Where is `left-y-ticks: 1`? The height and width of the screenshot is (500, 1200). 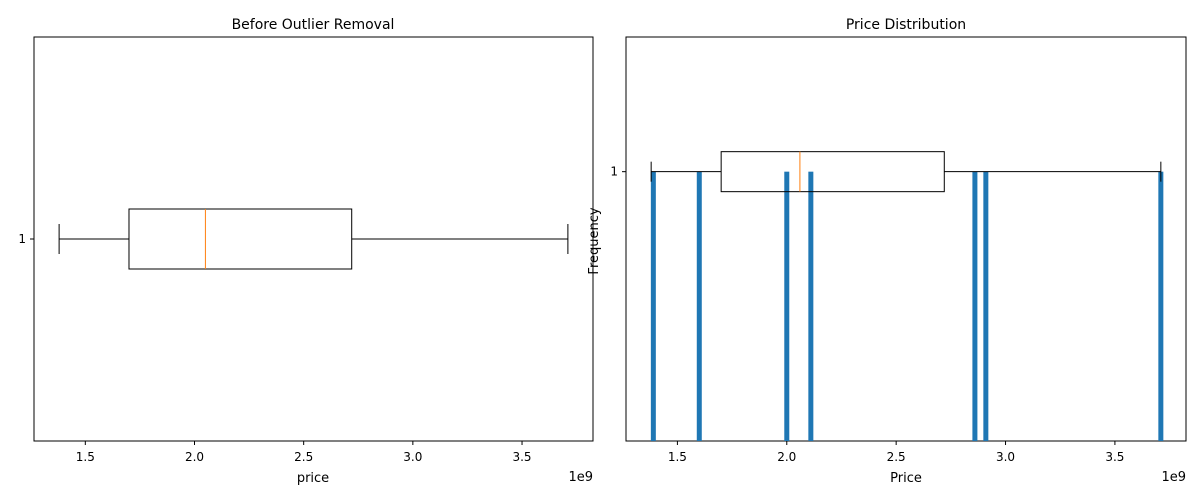
left-y-ticks: 1 is located at coordinates (26, 239).